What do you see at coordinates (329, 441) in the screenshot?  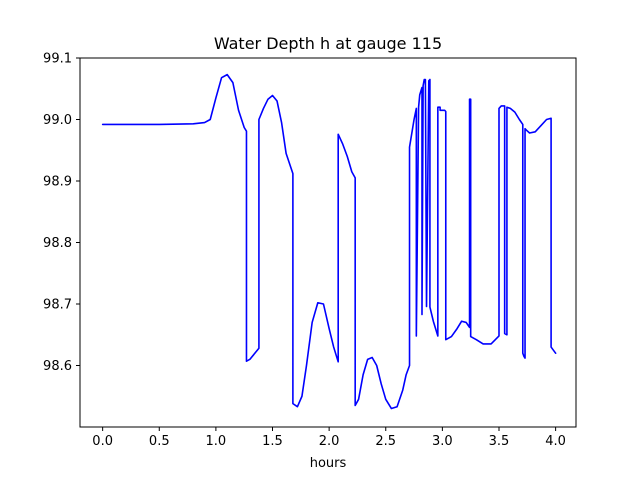 I see `x-tick-label: 2.0` at bounding box center [329, 441].